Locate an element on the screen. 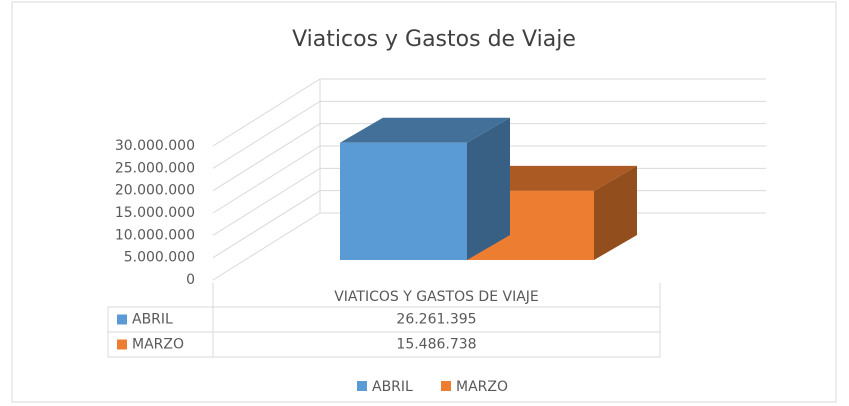 Image resolution: width=849 pixels, height=406 pixels. y-tick-label: 25.000.000 is located at coordinates (155, 168).